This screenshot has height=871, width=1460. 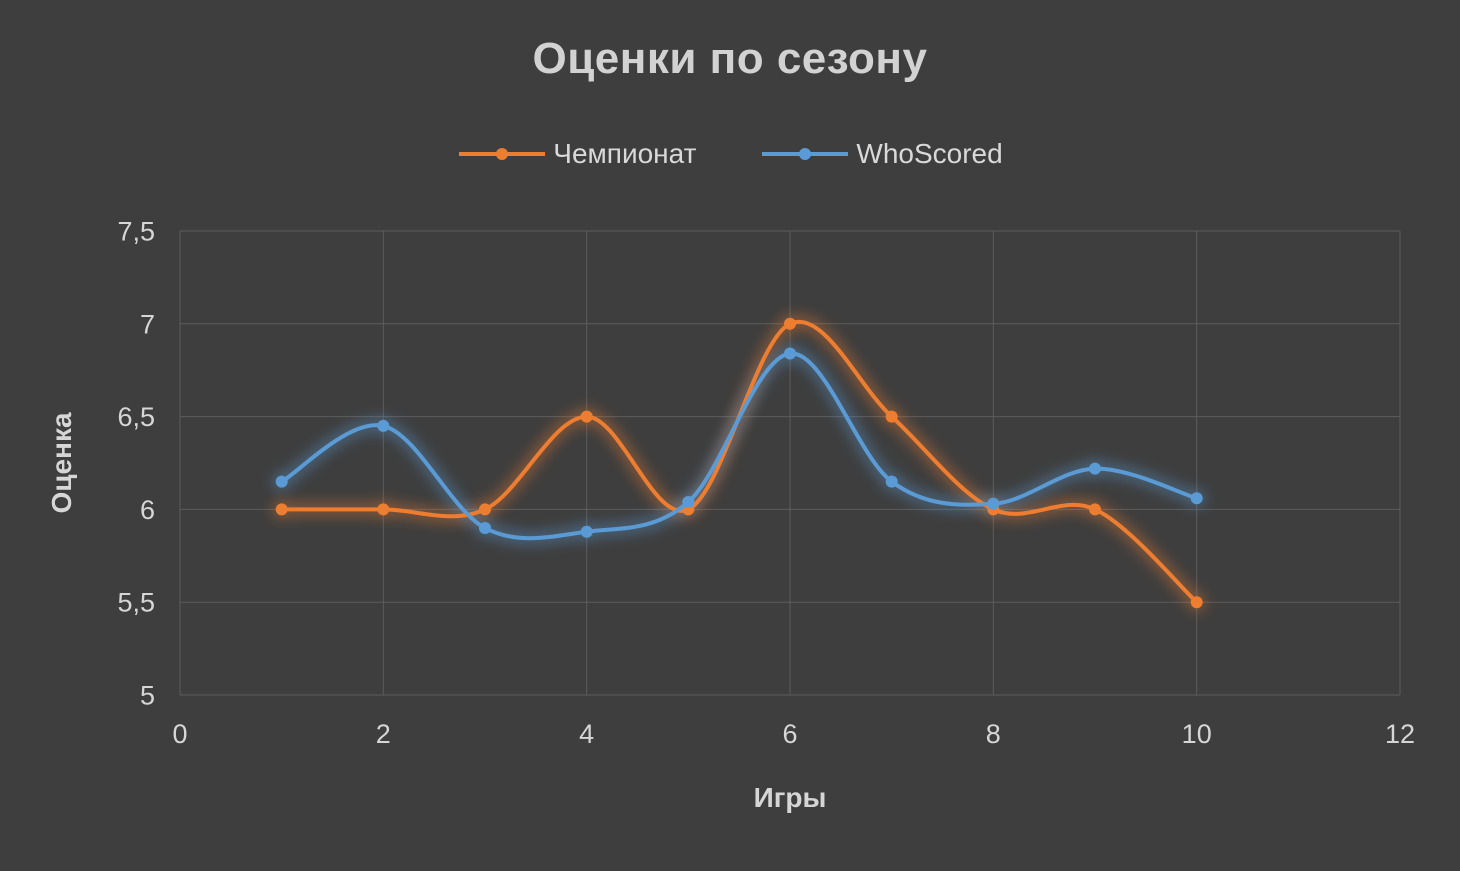 I want to click on y-tick-label: 6, so click(x=147, y=510).